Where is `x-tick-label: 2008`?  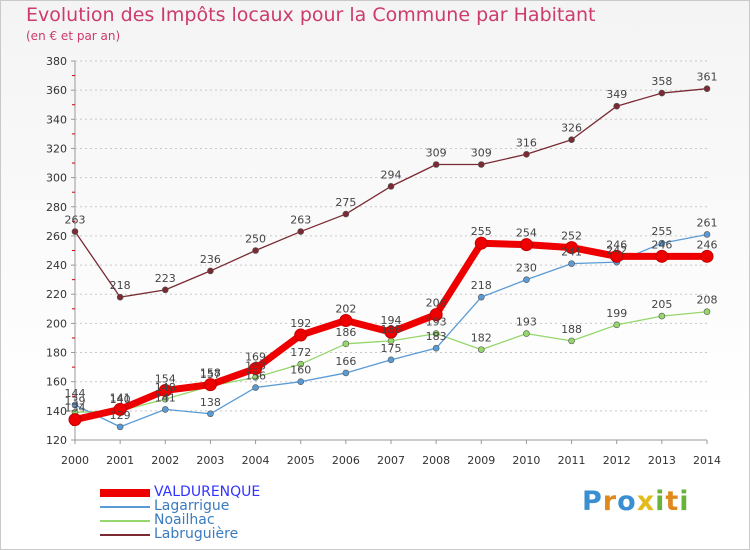 x-tick-label: 2008 is located at coordinates (436, 460).